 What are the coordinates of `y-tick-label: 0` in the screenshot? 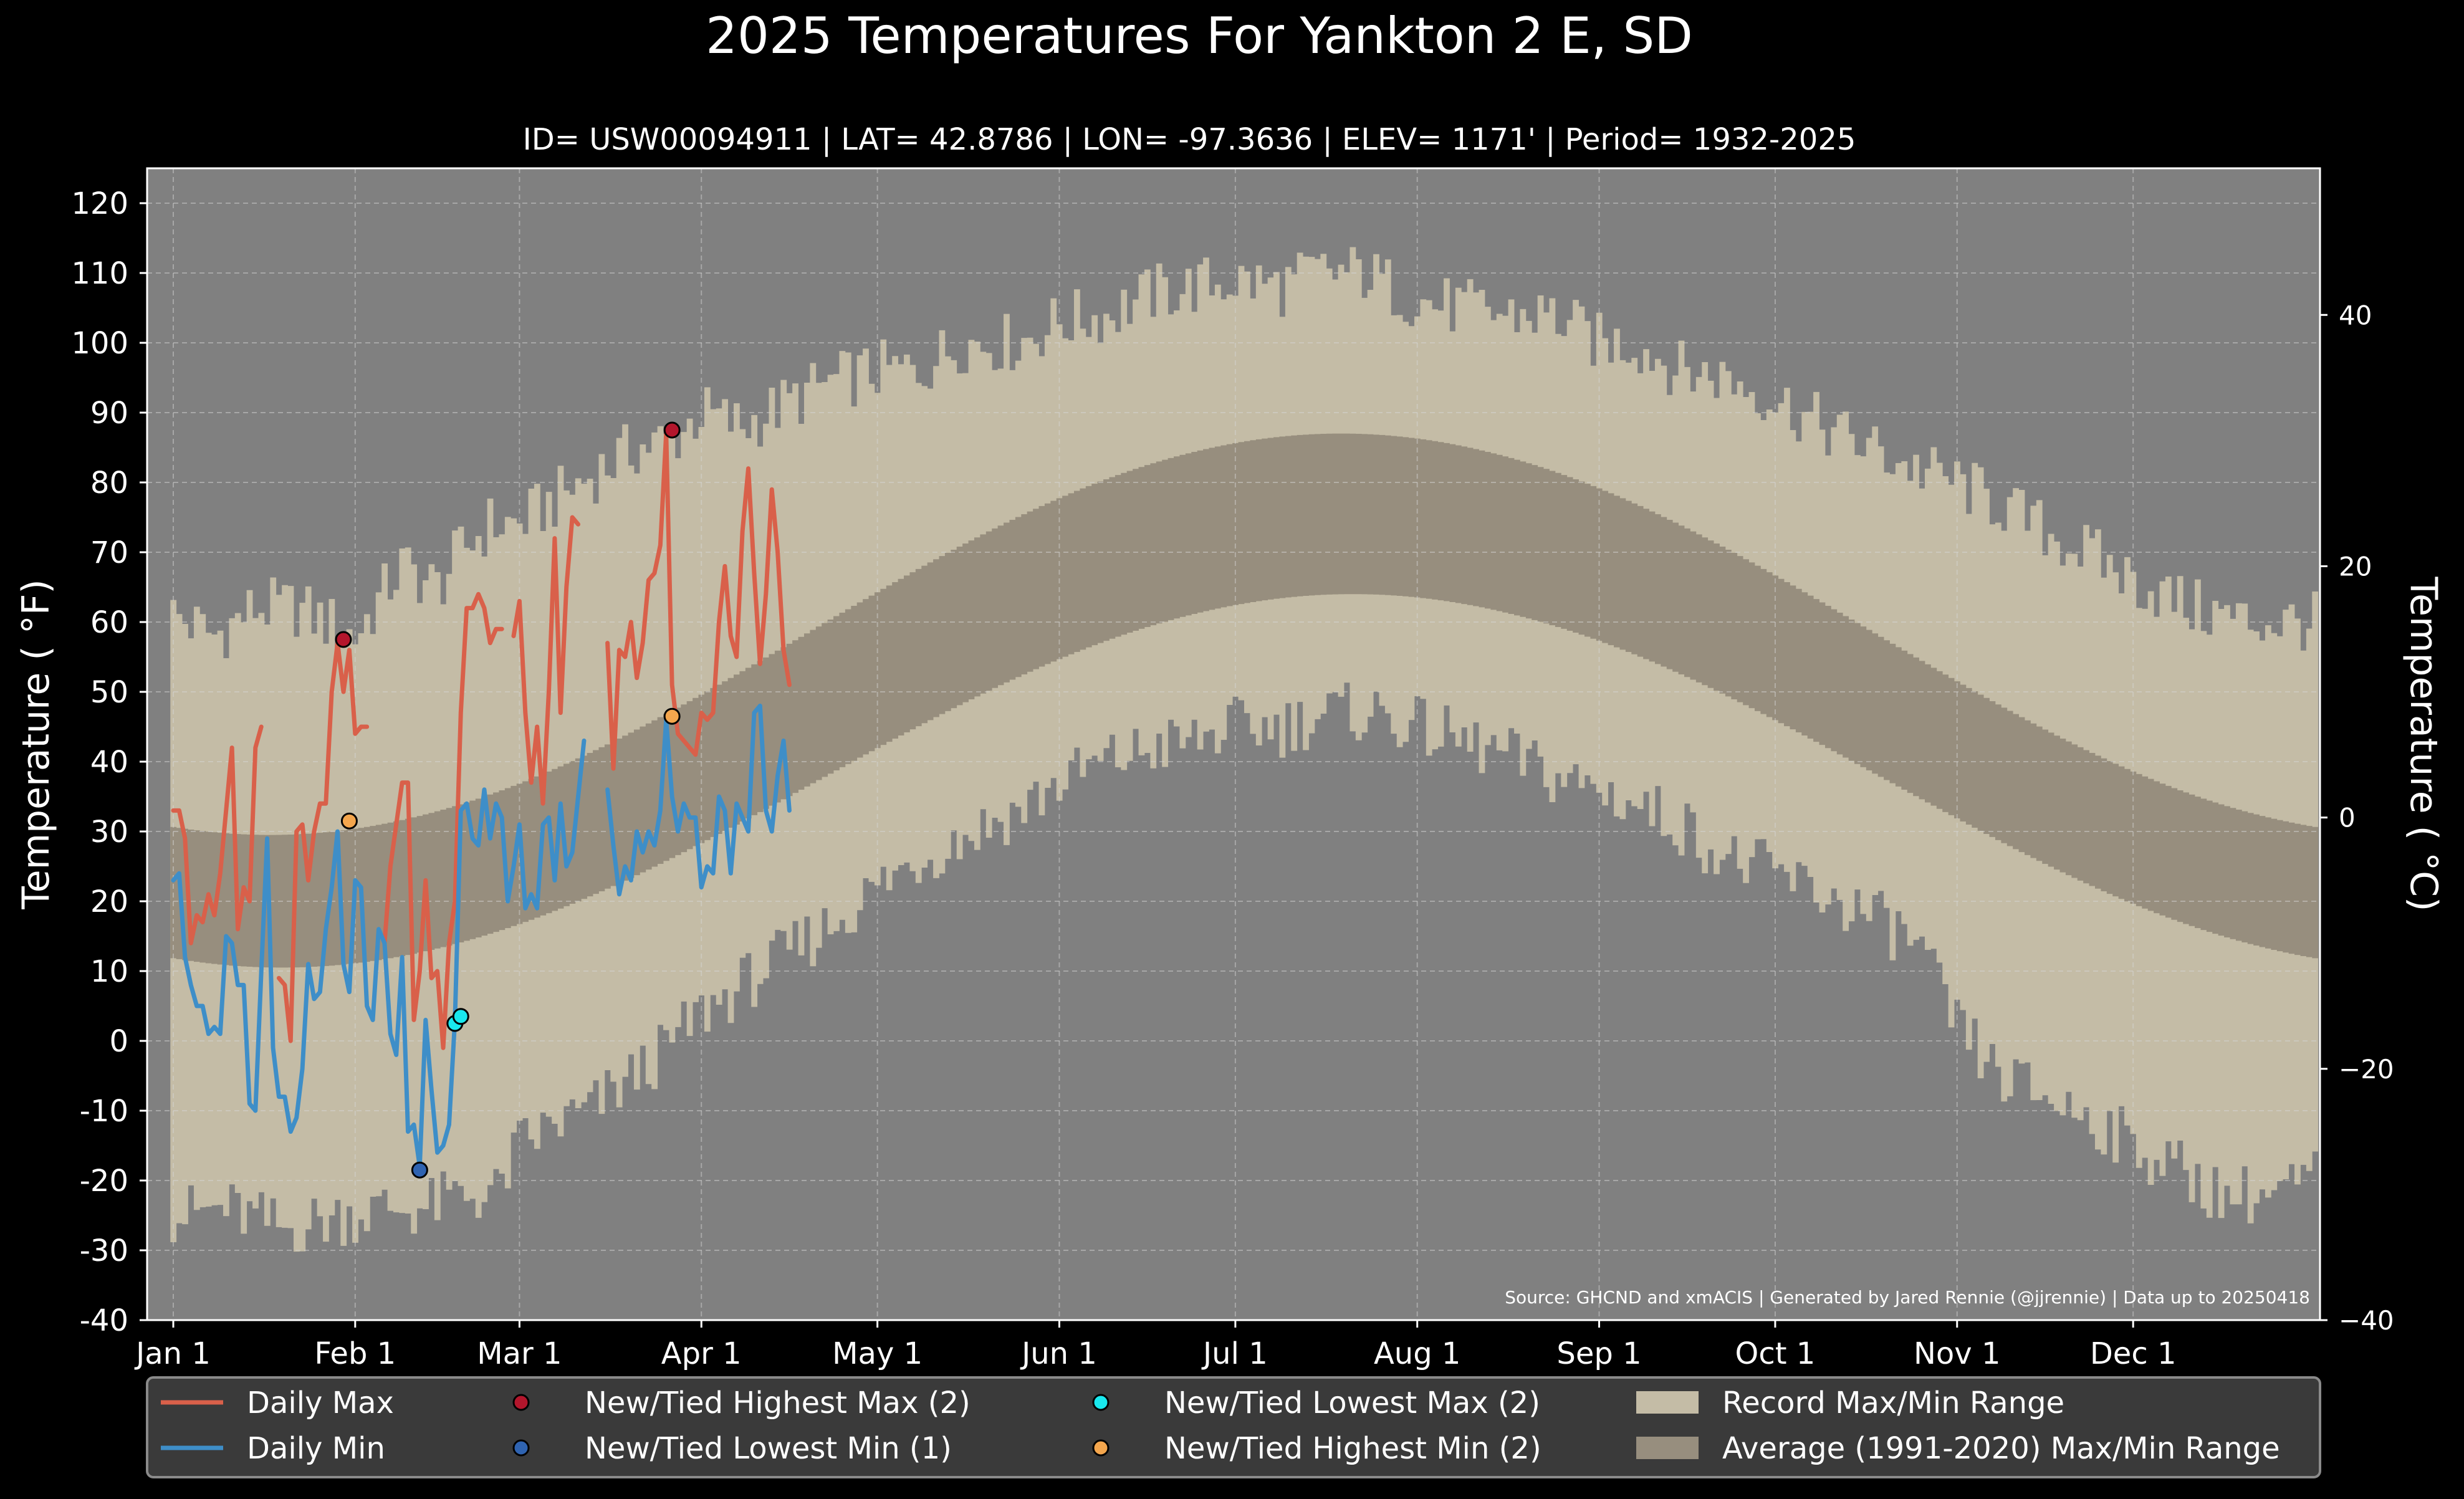 It's located at (118, 1041).